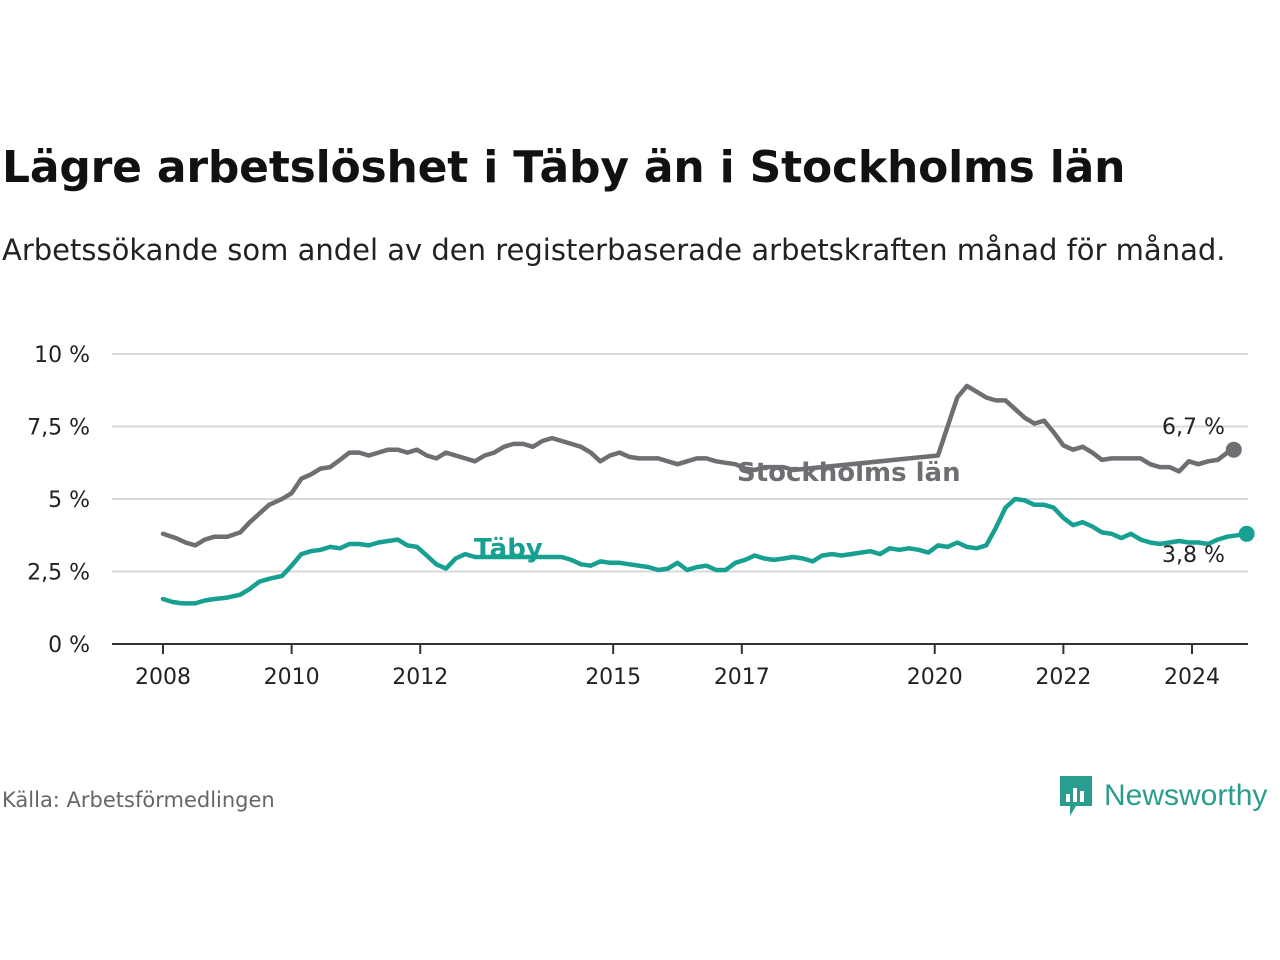  What do you see at coordinates (58, 428) in the screenshot?
I see `y-tick-label: 7,5 %` at bounding box center [58, 428].